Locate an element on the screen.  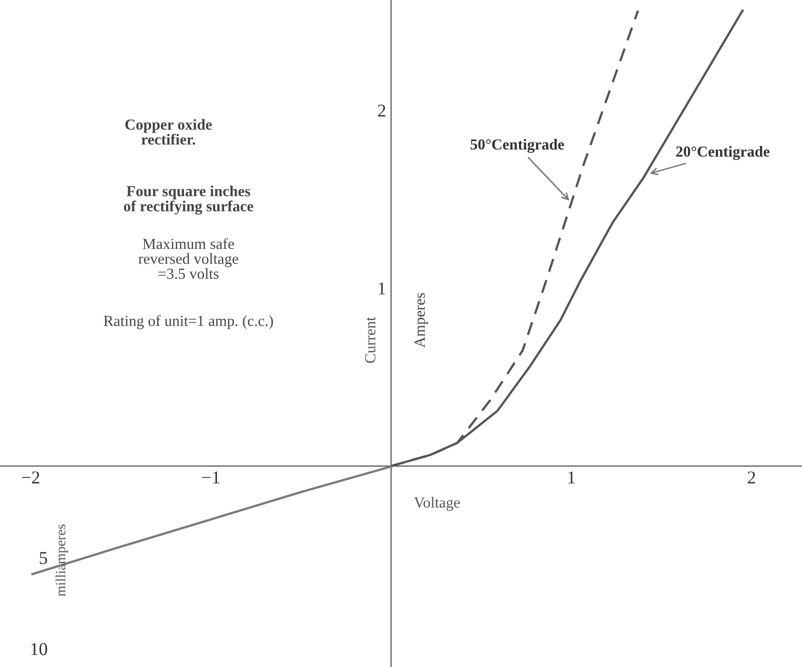
annotation: Amperes is located at coordinates (421, 320).